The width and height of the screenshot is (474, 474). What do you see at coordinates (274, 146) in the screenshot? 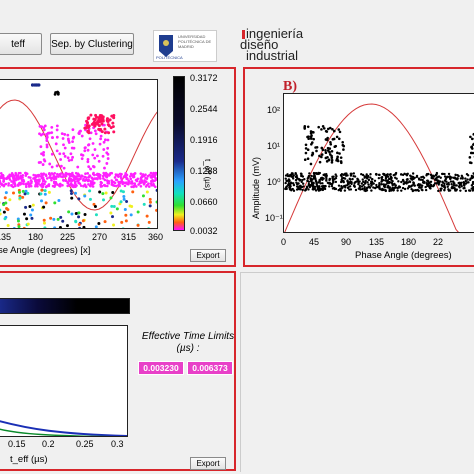
I see `panel-b-ytick: 10¹` at bounding box center [274, 146].